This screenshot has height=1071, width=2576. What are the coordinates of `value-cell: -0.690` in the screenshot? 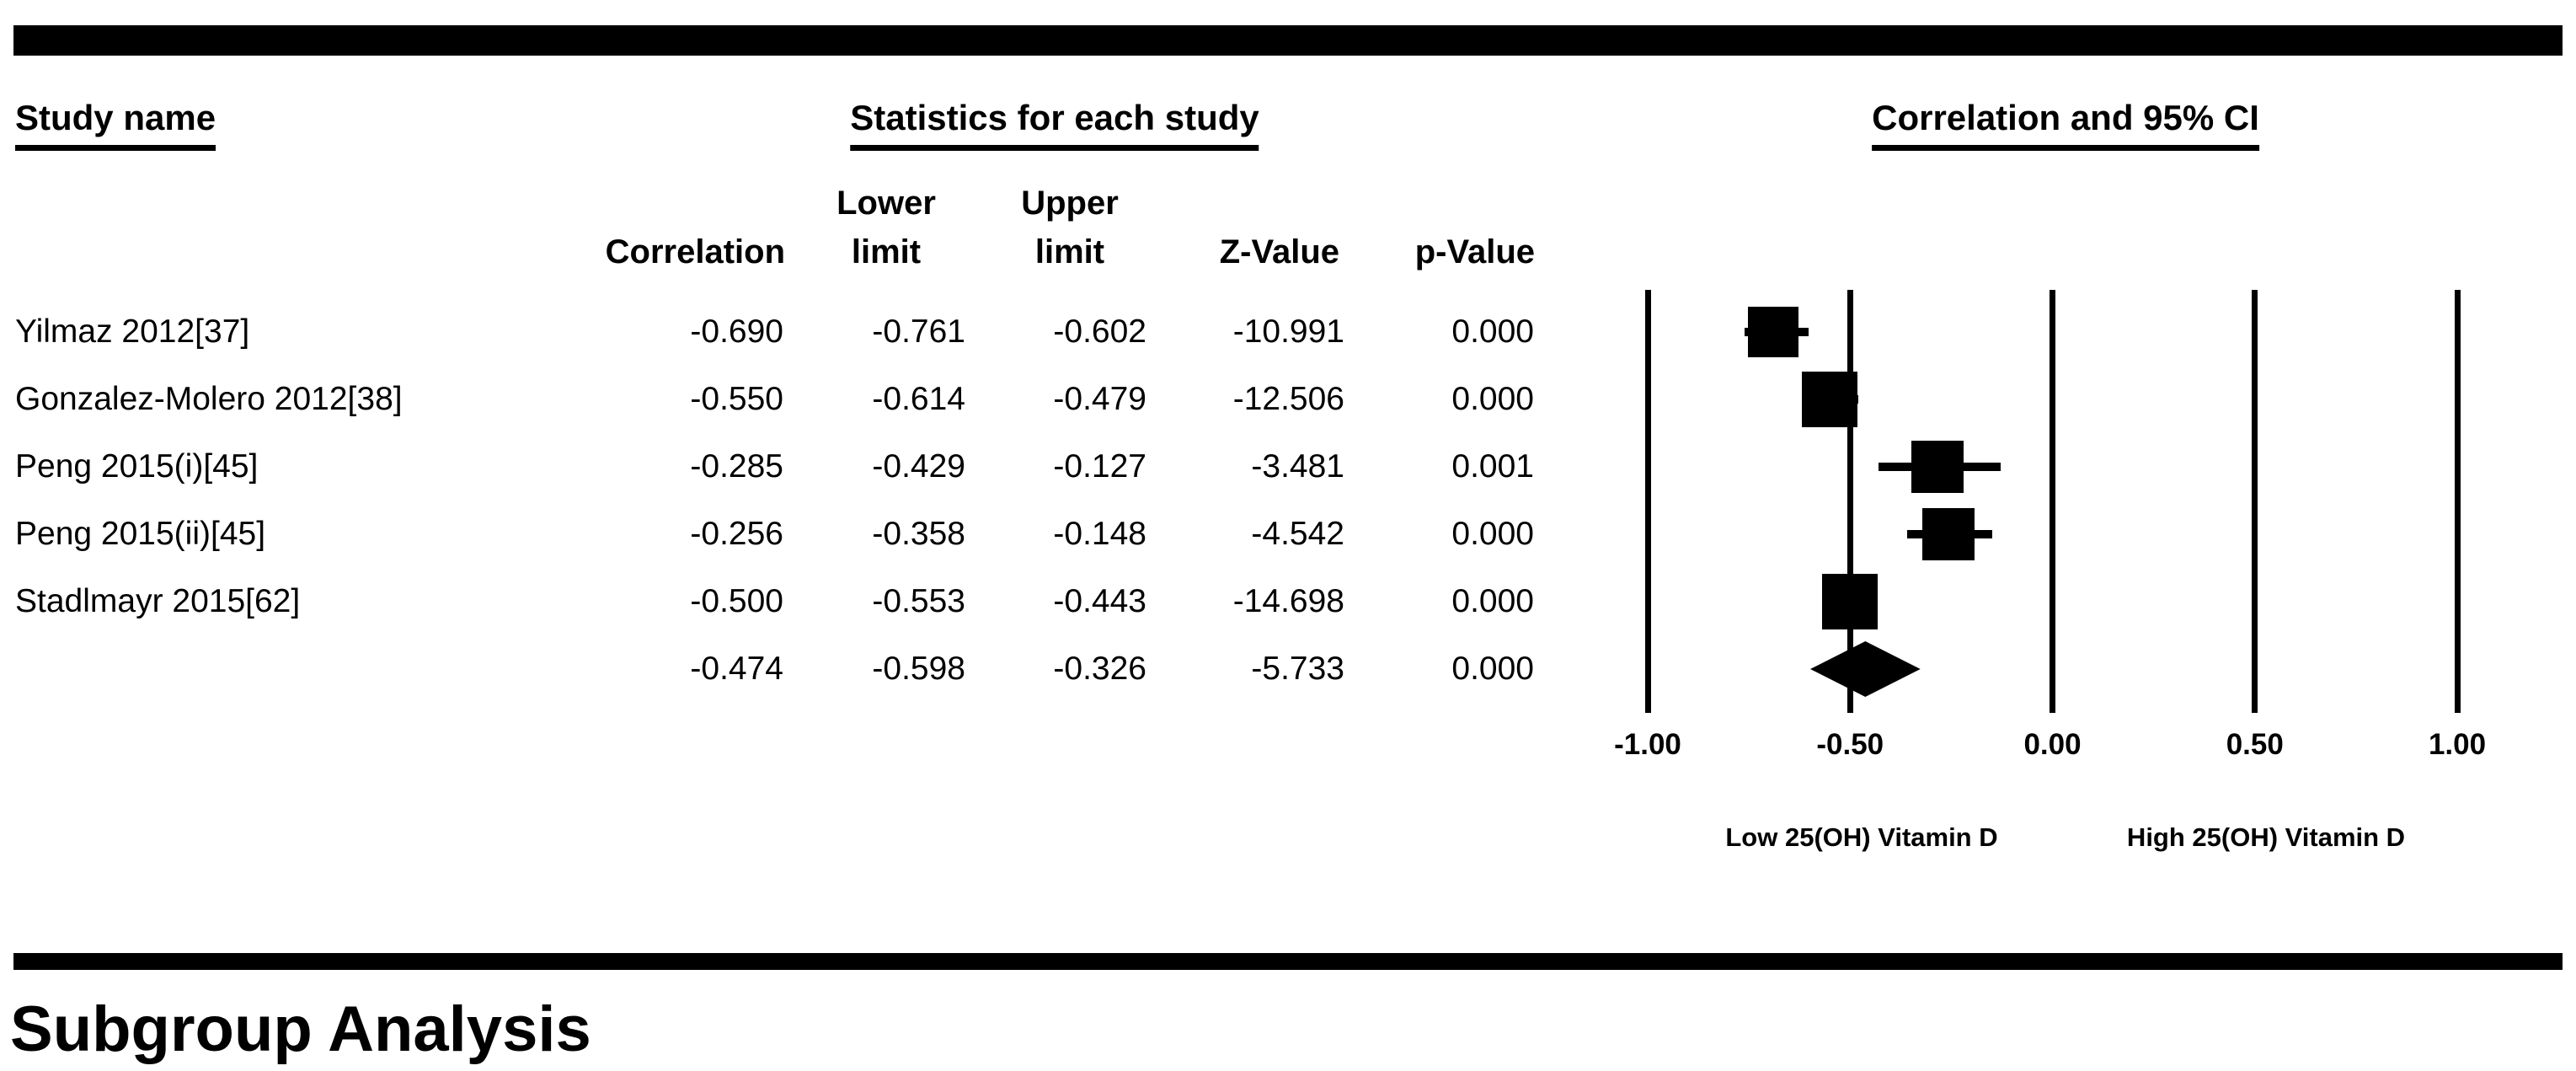 It's located at (736, 331).